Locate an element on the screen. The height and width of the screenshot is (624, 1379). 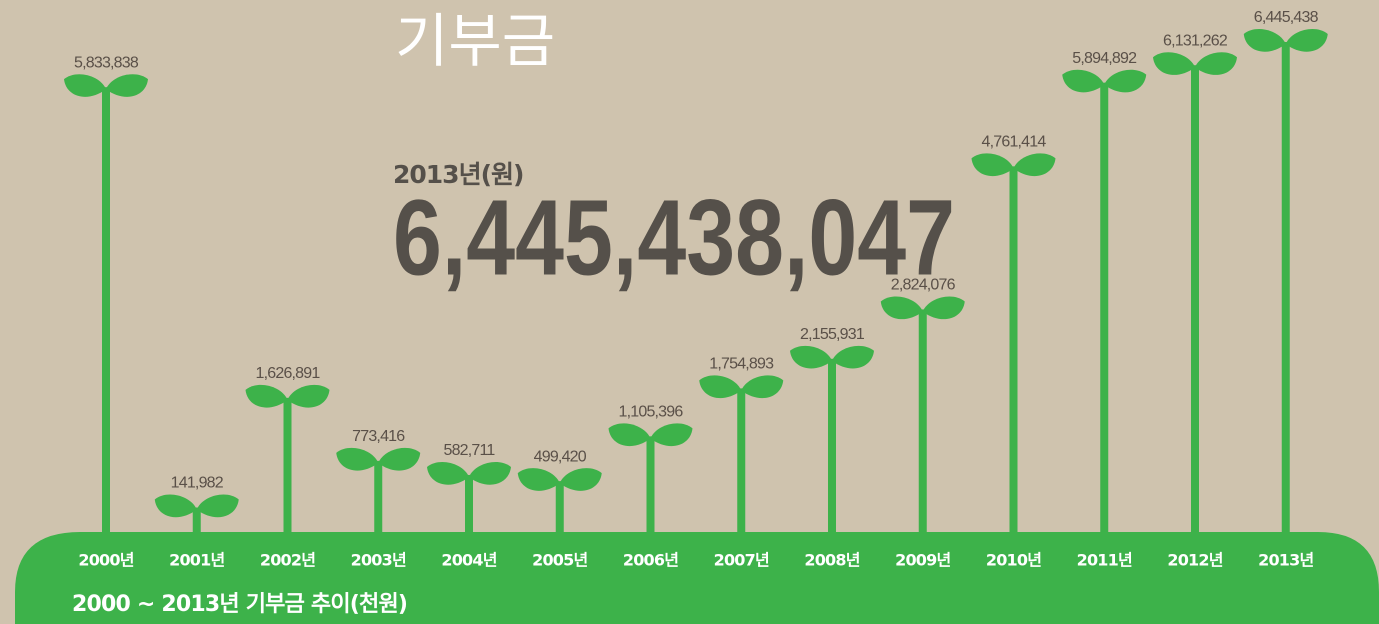
x-tick-label: 2013년 is located at coordinates (1285, 560).